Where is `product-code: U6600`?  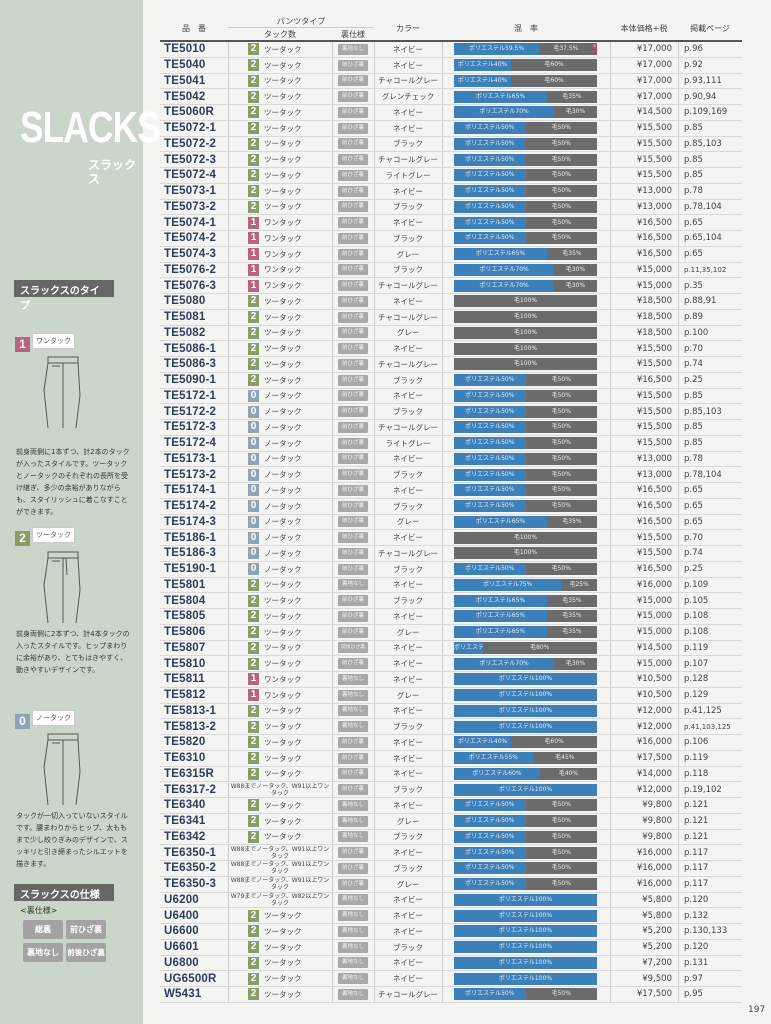 product-code: U6600 is located at coordinates (181, 931).